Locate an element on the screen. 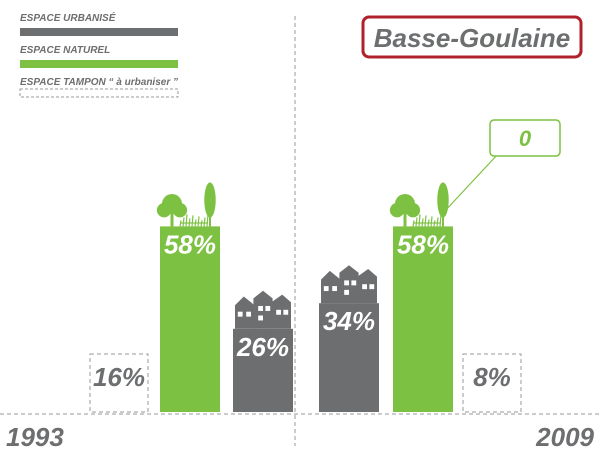 The height and width of the screenshot is (450, 600). bar-tampon-1993 is located at coordinates (119, 383).